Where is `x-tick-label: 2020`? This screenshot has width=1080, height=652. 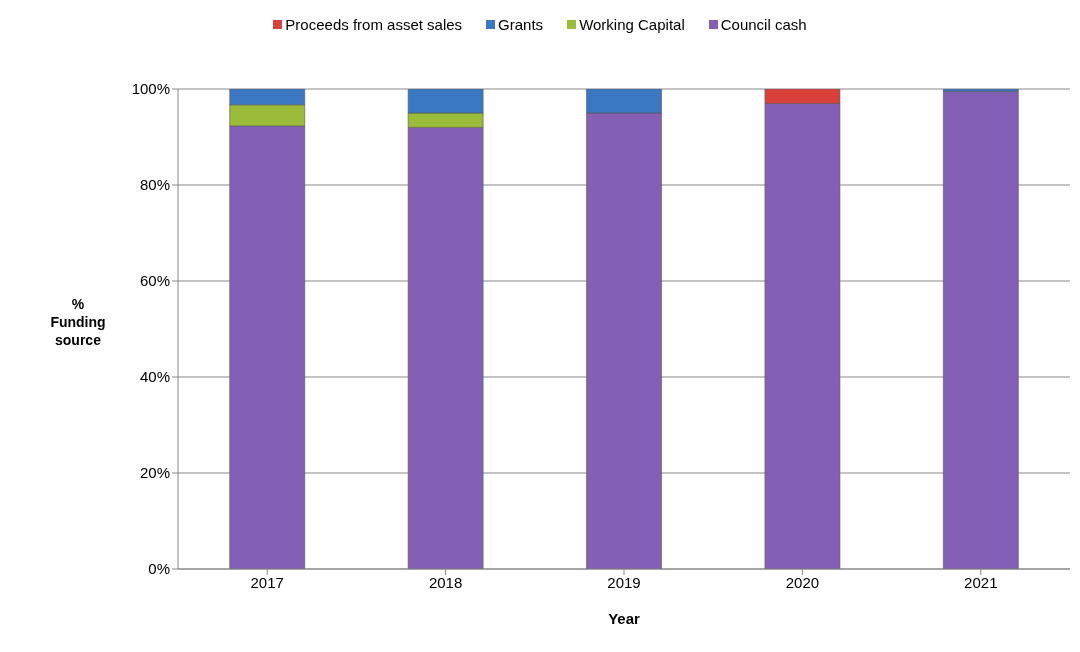 x-tick-label: 2020 is located at coordinates (802, 582).